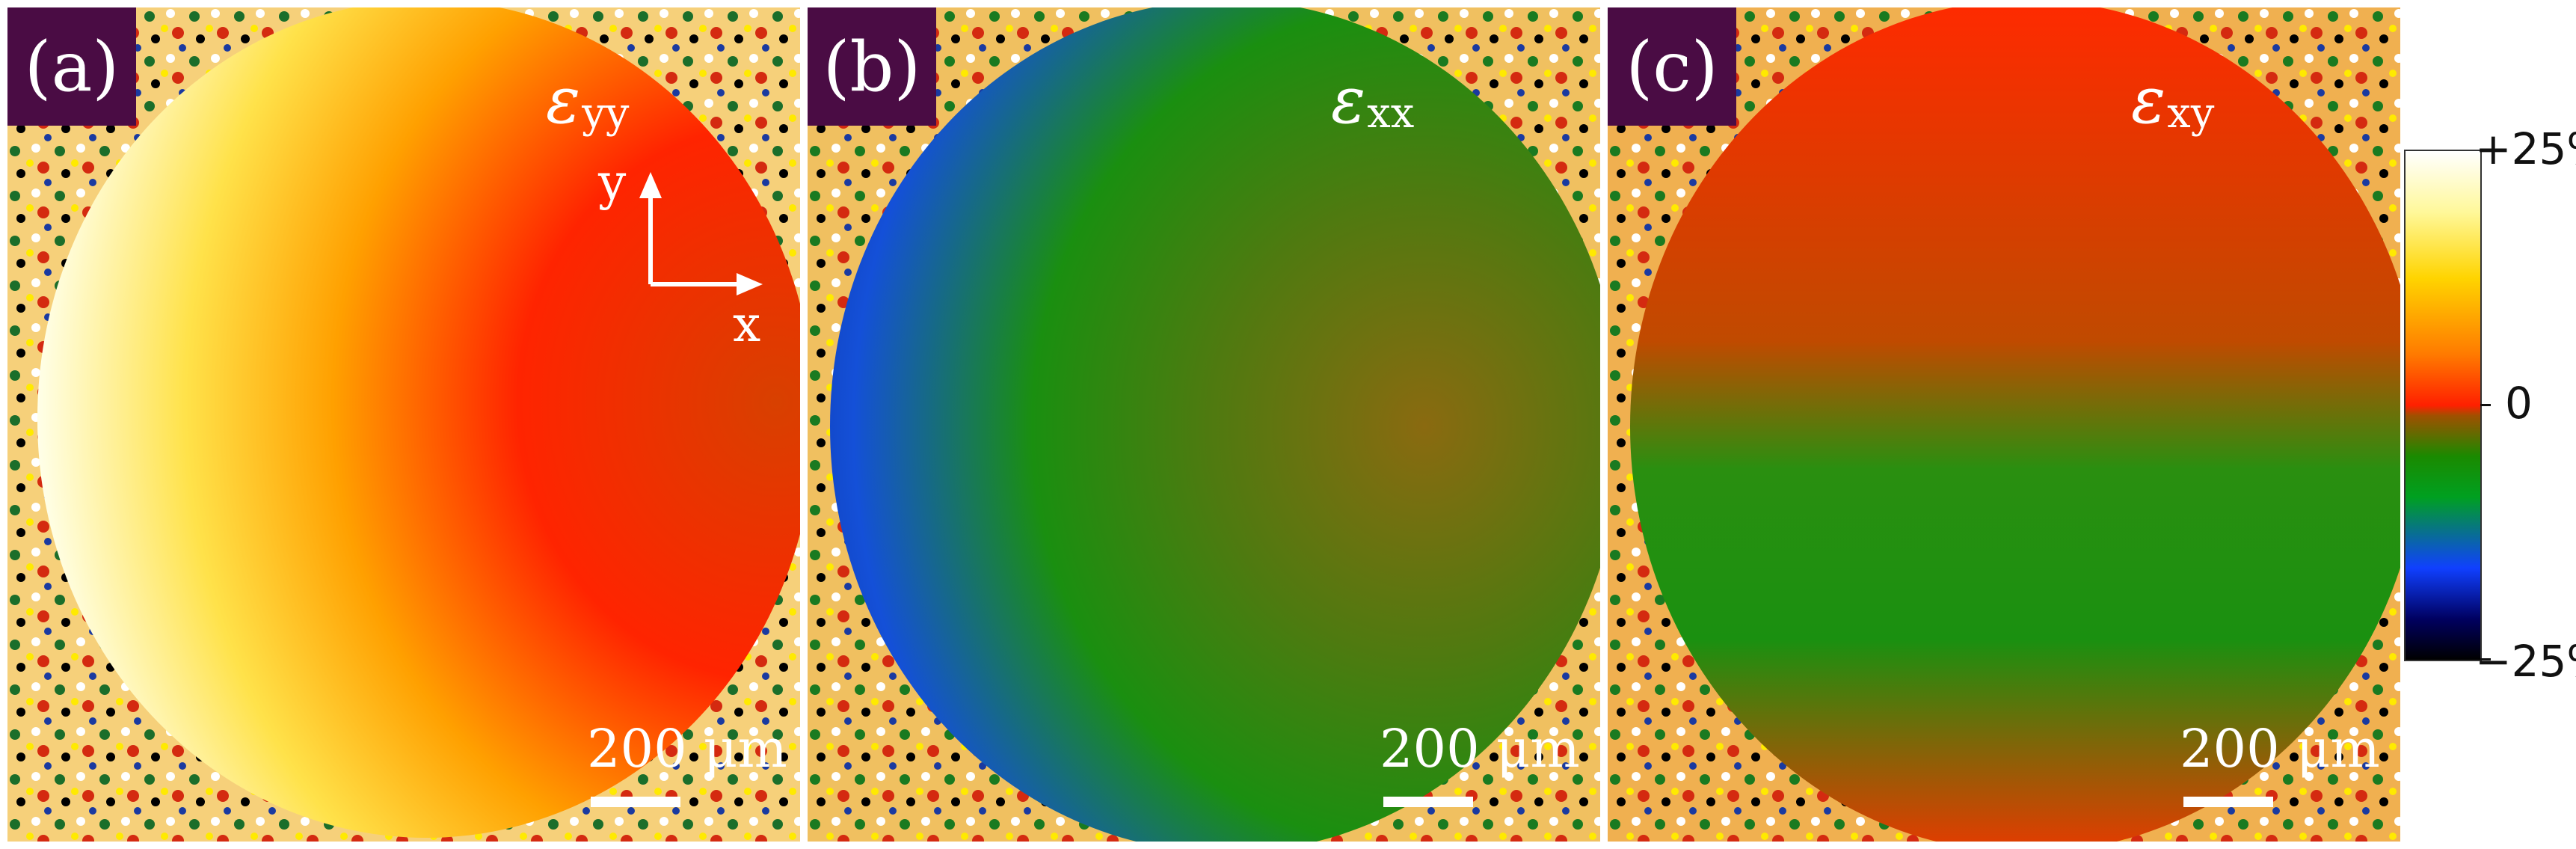  I want to click on panel-label: (b), so click(872, 66).